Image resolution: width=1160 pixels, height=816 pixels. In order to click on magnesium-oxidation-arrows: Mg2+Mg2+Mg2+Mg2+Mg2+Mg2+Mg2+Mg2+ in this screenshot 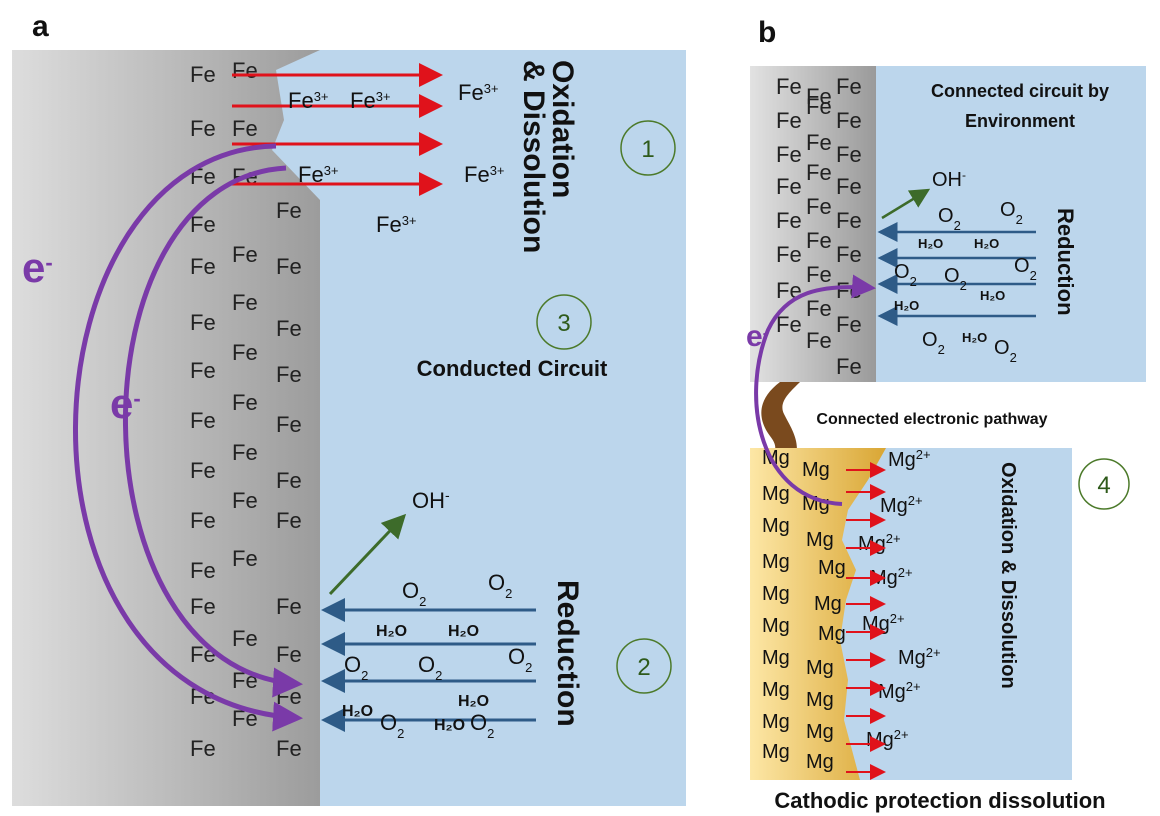, I will do `click(893, 613)`.